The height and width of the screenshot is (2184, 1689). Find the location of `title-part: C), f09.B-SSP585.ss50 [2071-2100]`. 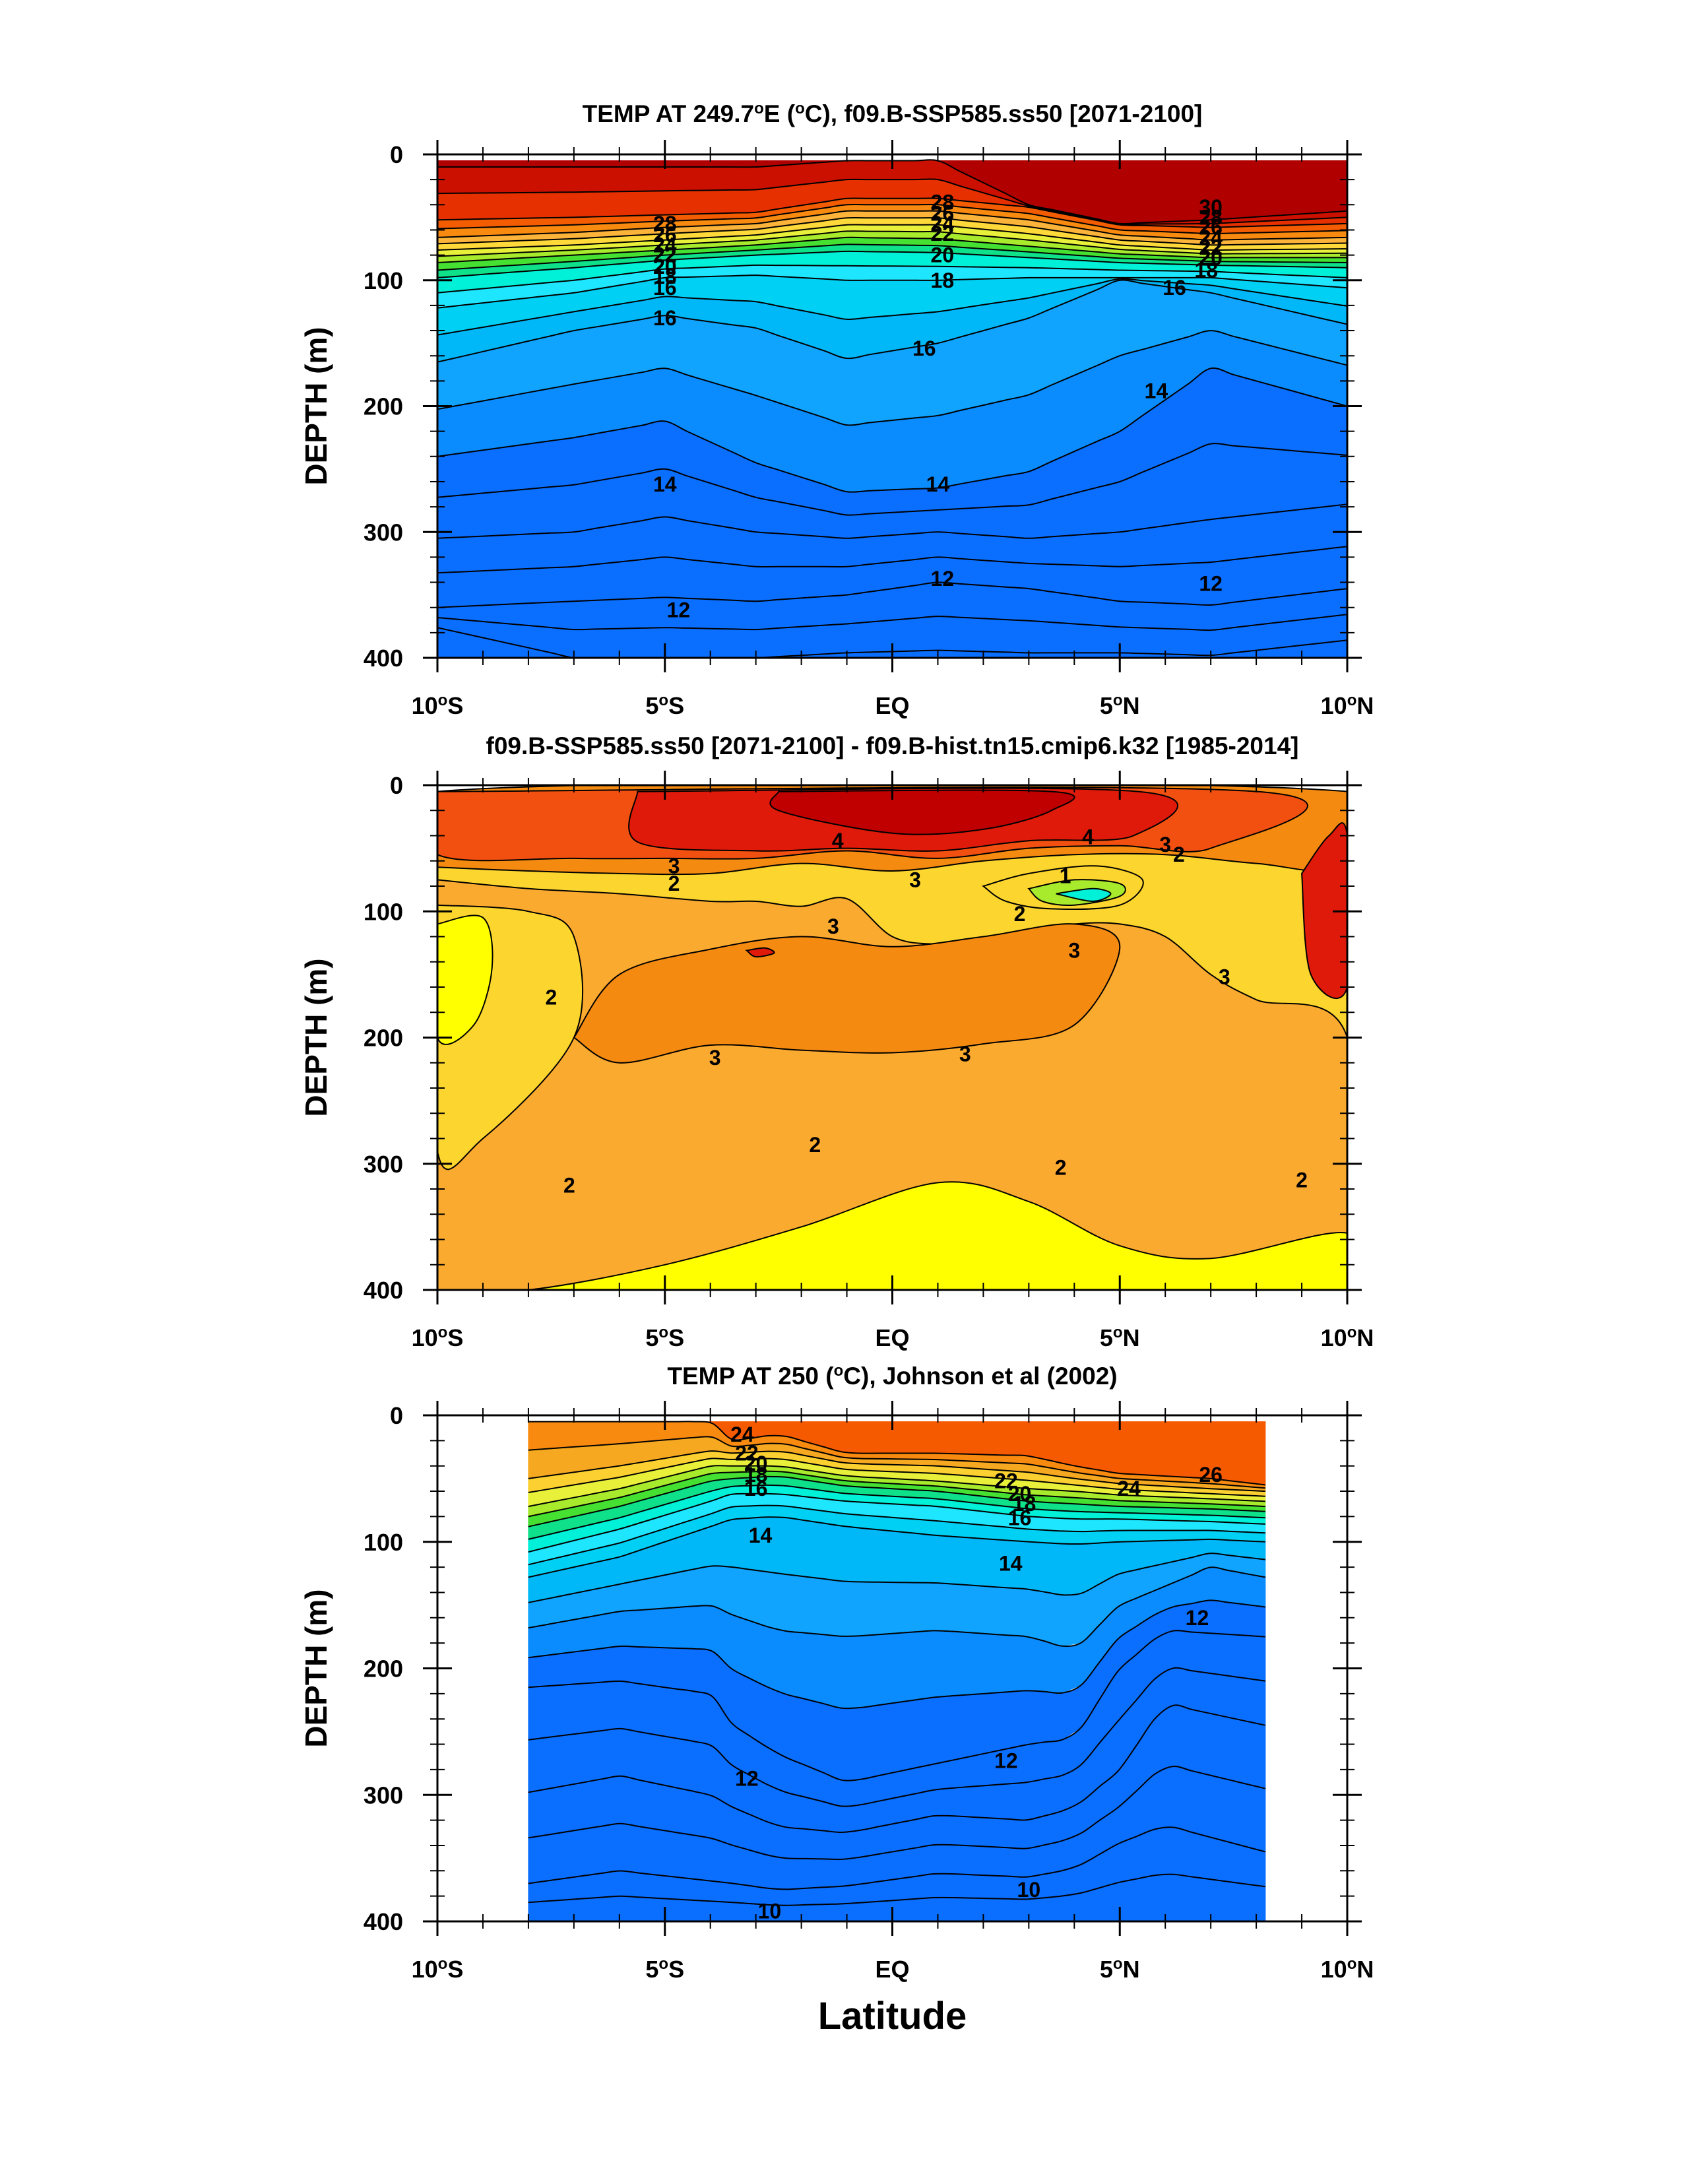

title-part: C), f09.B-SSP585.ss50 [2071-2100] is located at coordinates (1004, 113).